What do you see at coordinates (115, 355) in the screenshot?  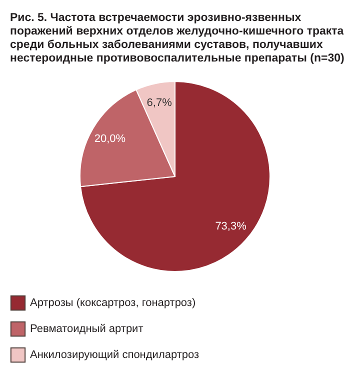 I see `legend-label: Анкилозирующий спондилартроз` at bounding box center [115, 355].